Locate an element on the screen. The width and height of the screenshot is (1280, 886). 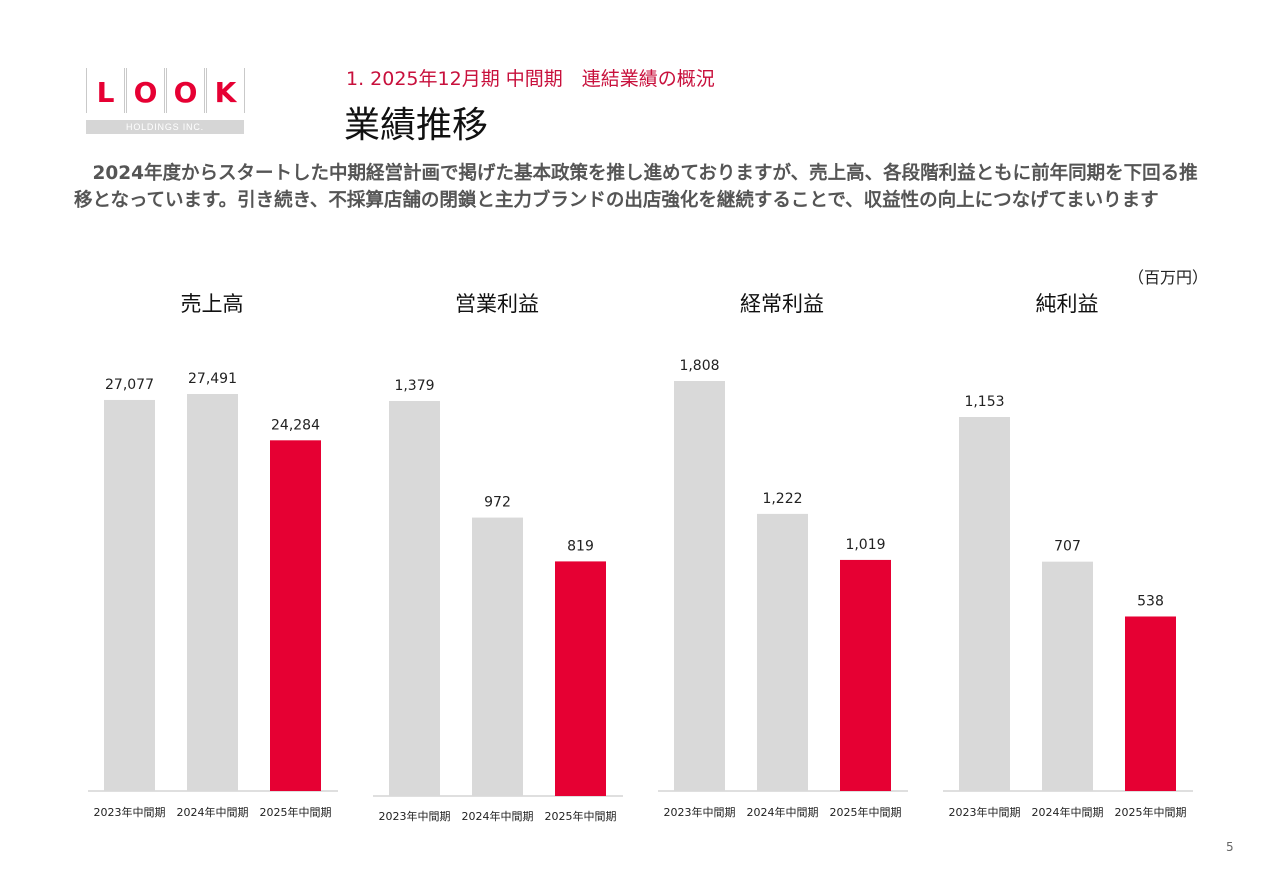
data-label: 1,808 is located at coordinates (699, 366).